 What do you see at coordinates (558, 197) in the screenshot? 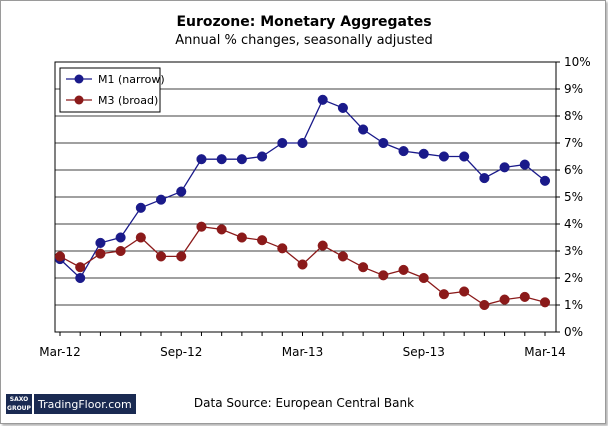
I see `y-tick-marks` at bounding box center [558, 197].